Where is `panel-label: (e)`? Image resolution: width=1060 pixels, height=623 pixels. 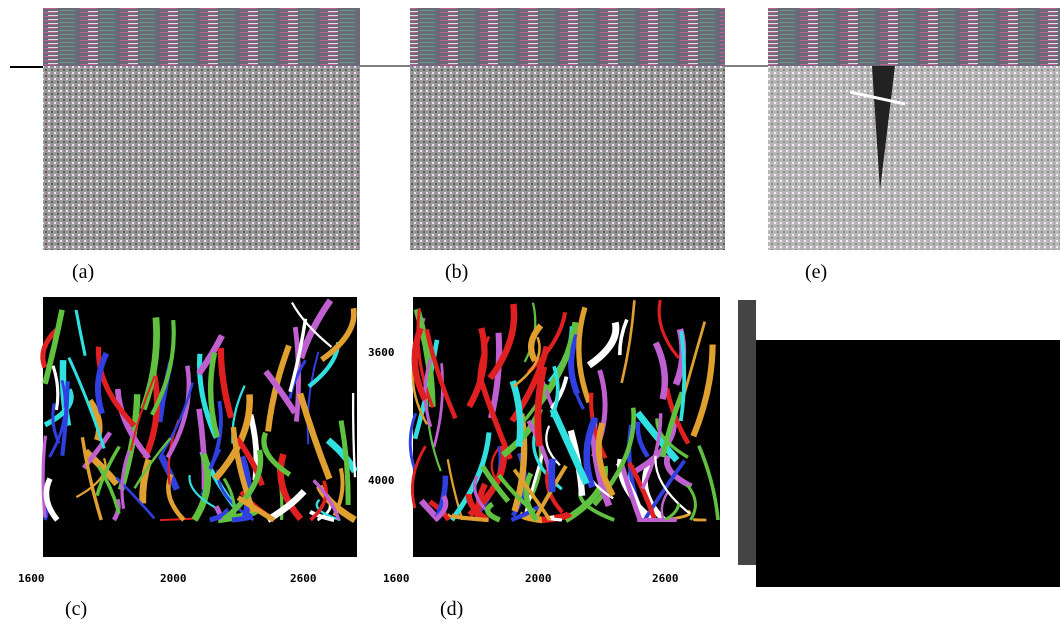
panel-label: (e) is located at coordinates (816, 272).